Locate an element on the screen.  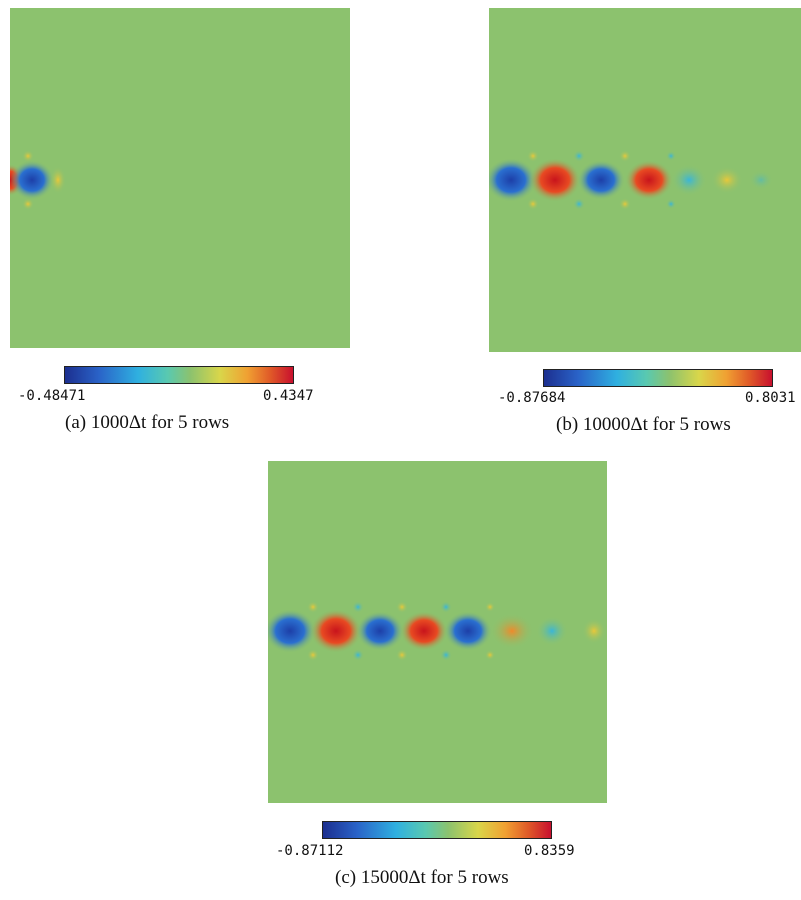
field-plot-b is located at coordinates (645, 180).